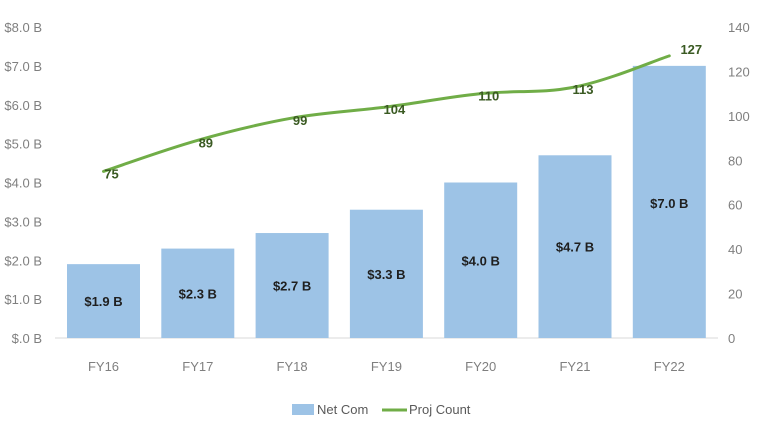  What do you see at coordinates (303, 409) in the screenshot?
I see `legend-swatch-net-com` at bounding box center [303, 409].